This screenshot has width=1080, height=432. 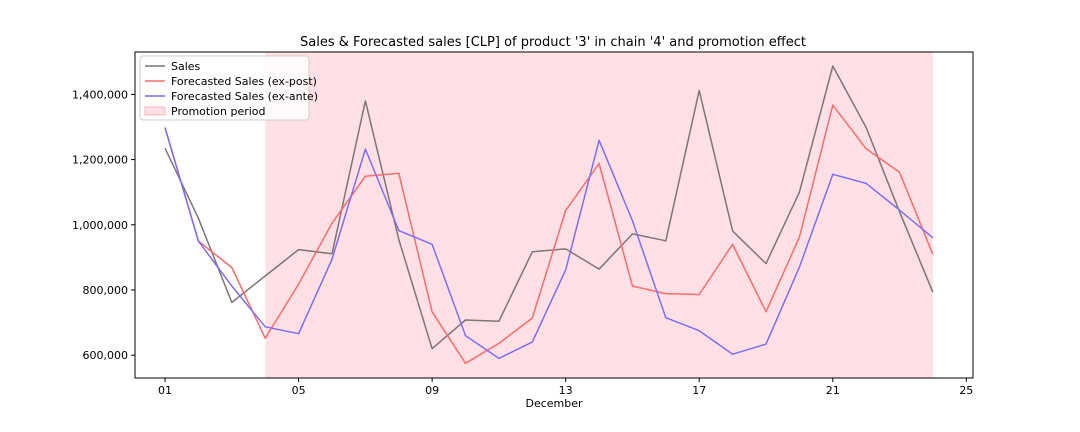 I want to click on legend-label-3: Promotion period, so click(x=218, y=111).